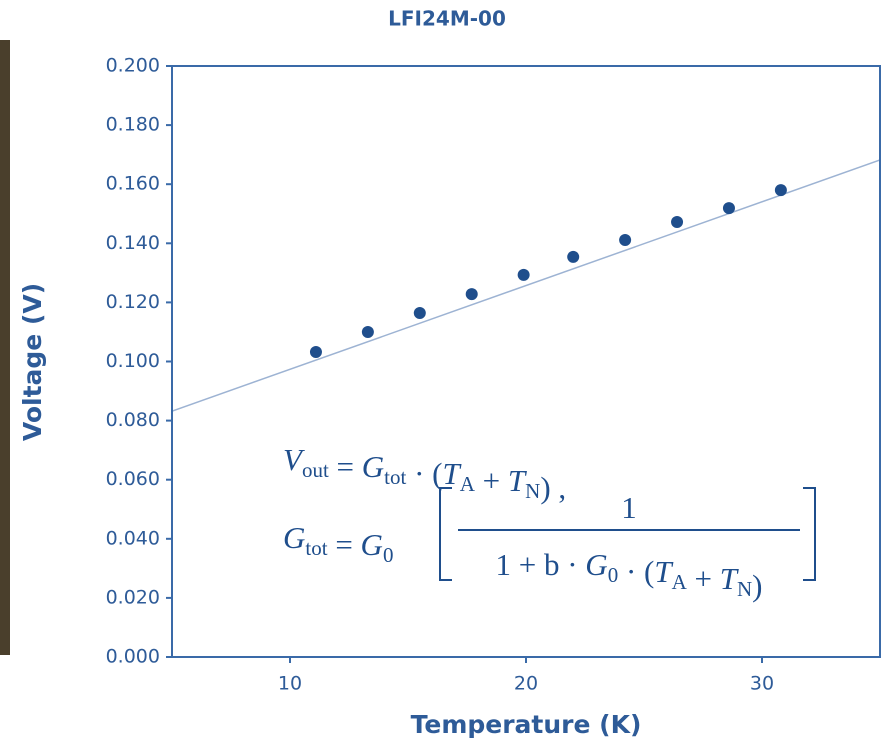 Image resolution: width=889 pixels, height=746 pixels. Describe the element at coordinates (553, 487) in the screenshot. I see `formula-text: ) ,` at that location.